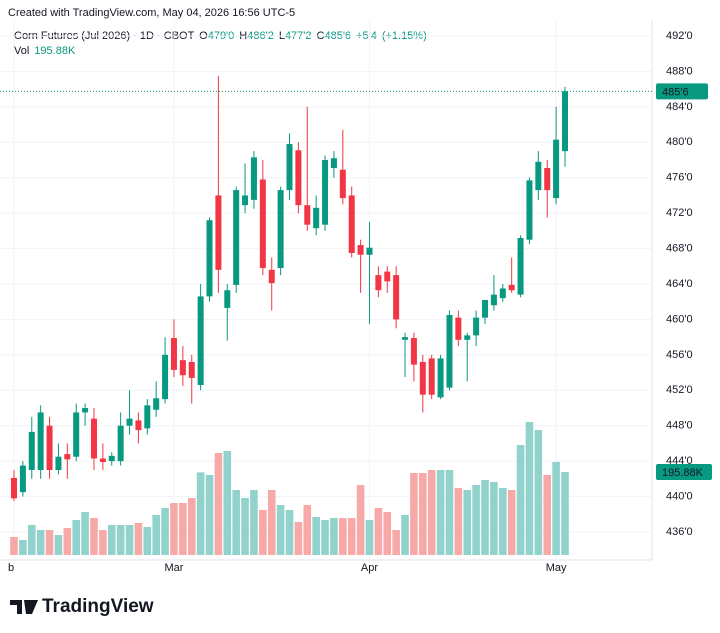 This screenshot has width=720, height=633. Describe the element at coordinates (682, 91) in the screenshot. I see `last-price-tag` at that location.